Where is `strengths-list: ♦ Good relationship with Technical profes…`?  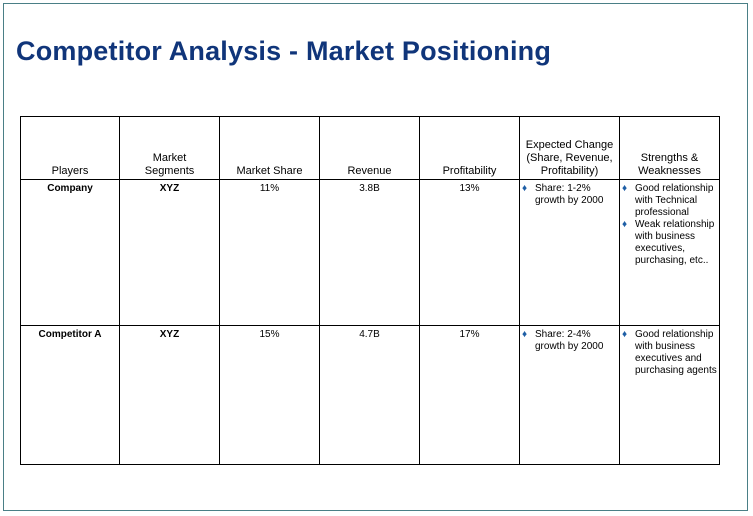 strengths-list: ♦ Good relationship with Technical profes… is located at coordinates (669, 225).